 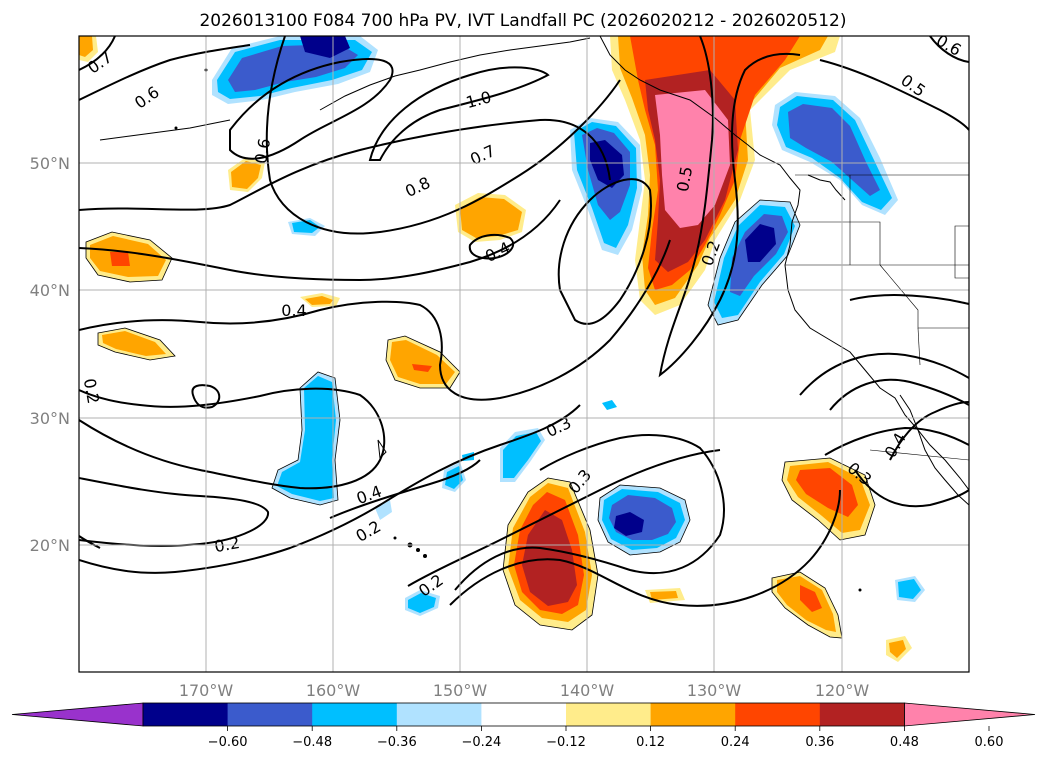 What do you see at coordinates (50, 163) in the screenshot?
I see `lat-label: 50°N` at bounding box center [50, 163].